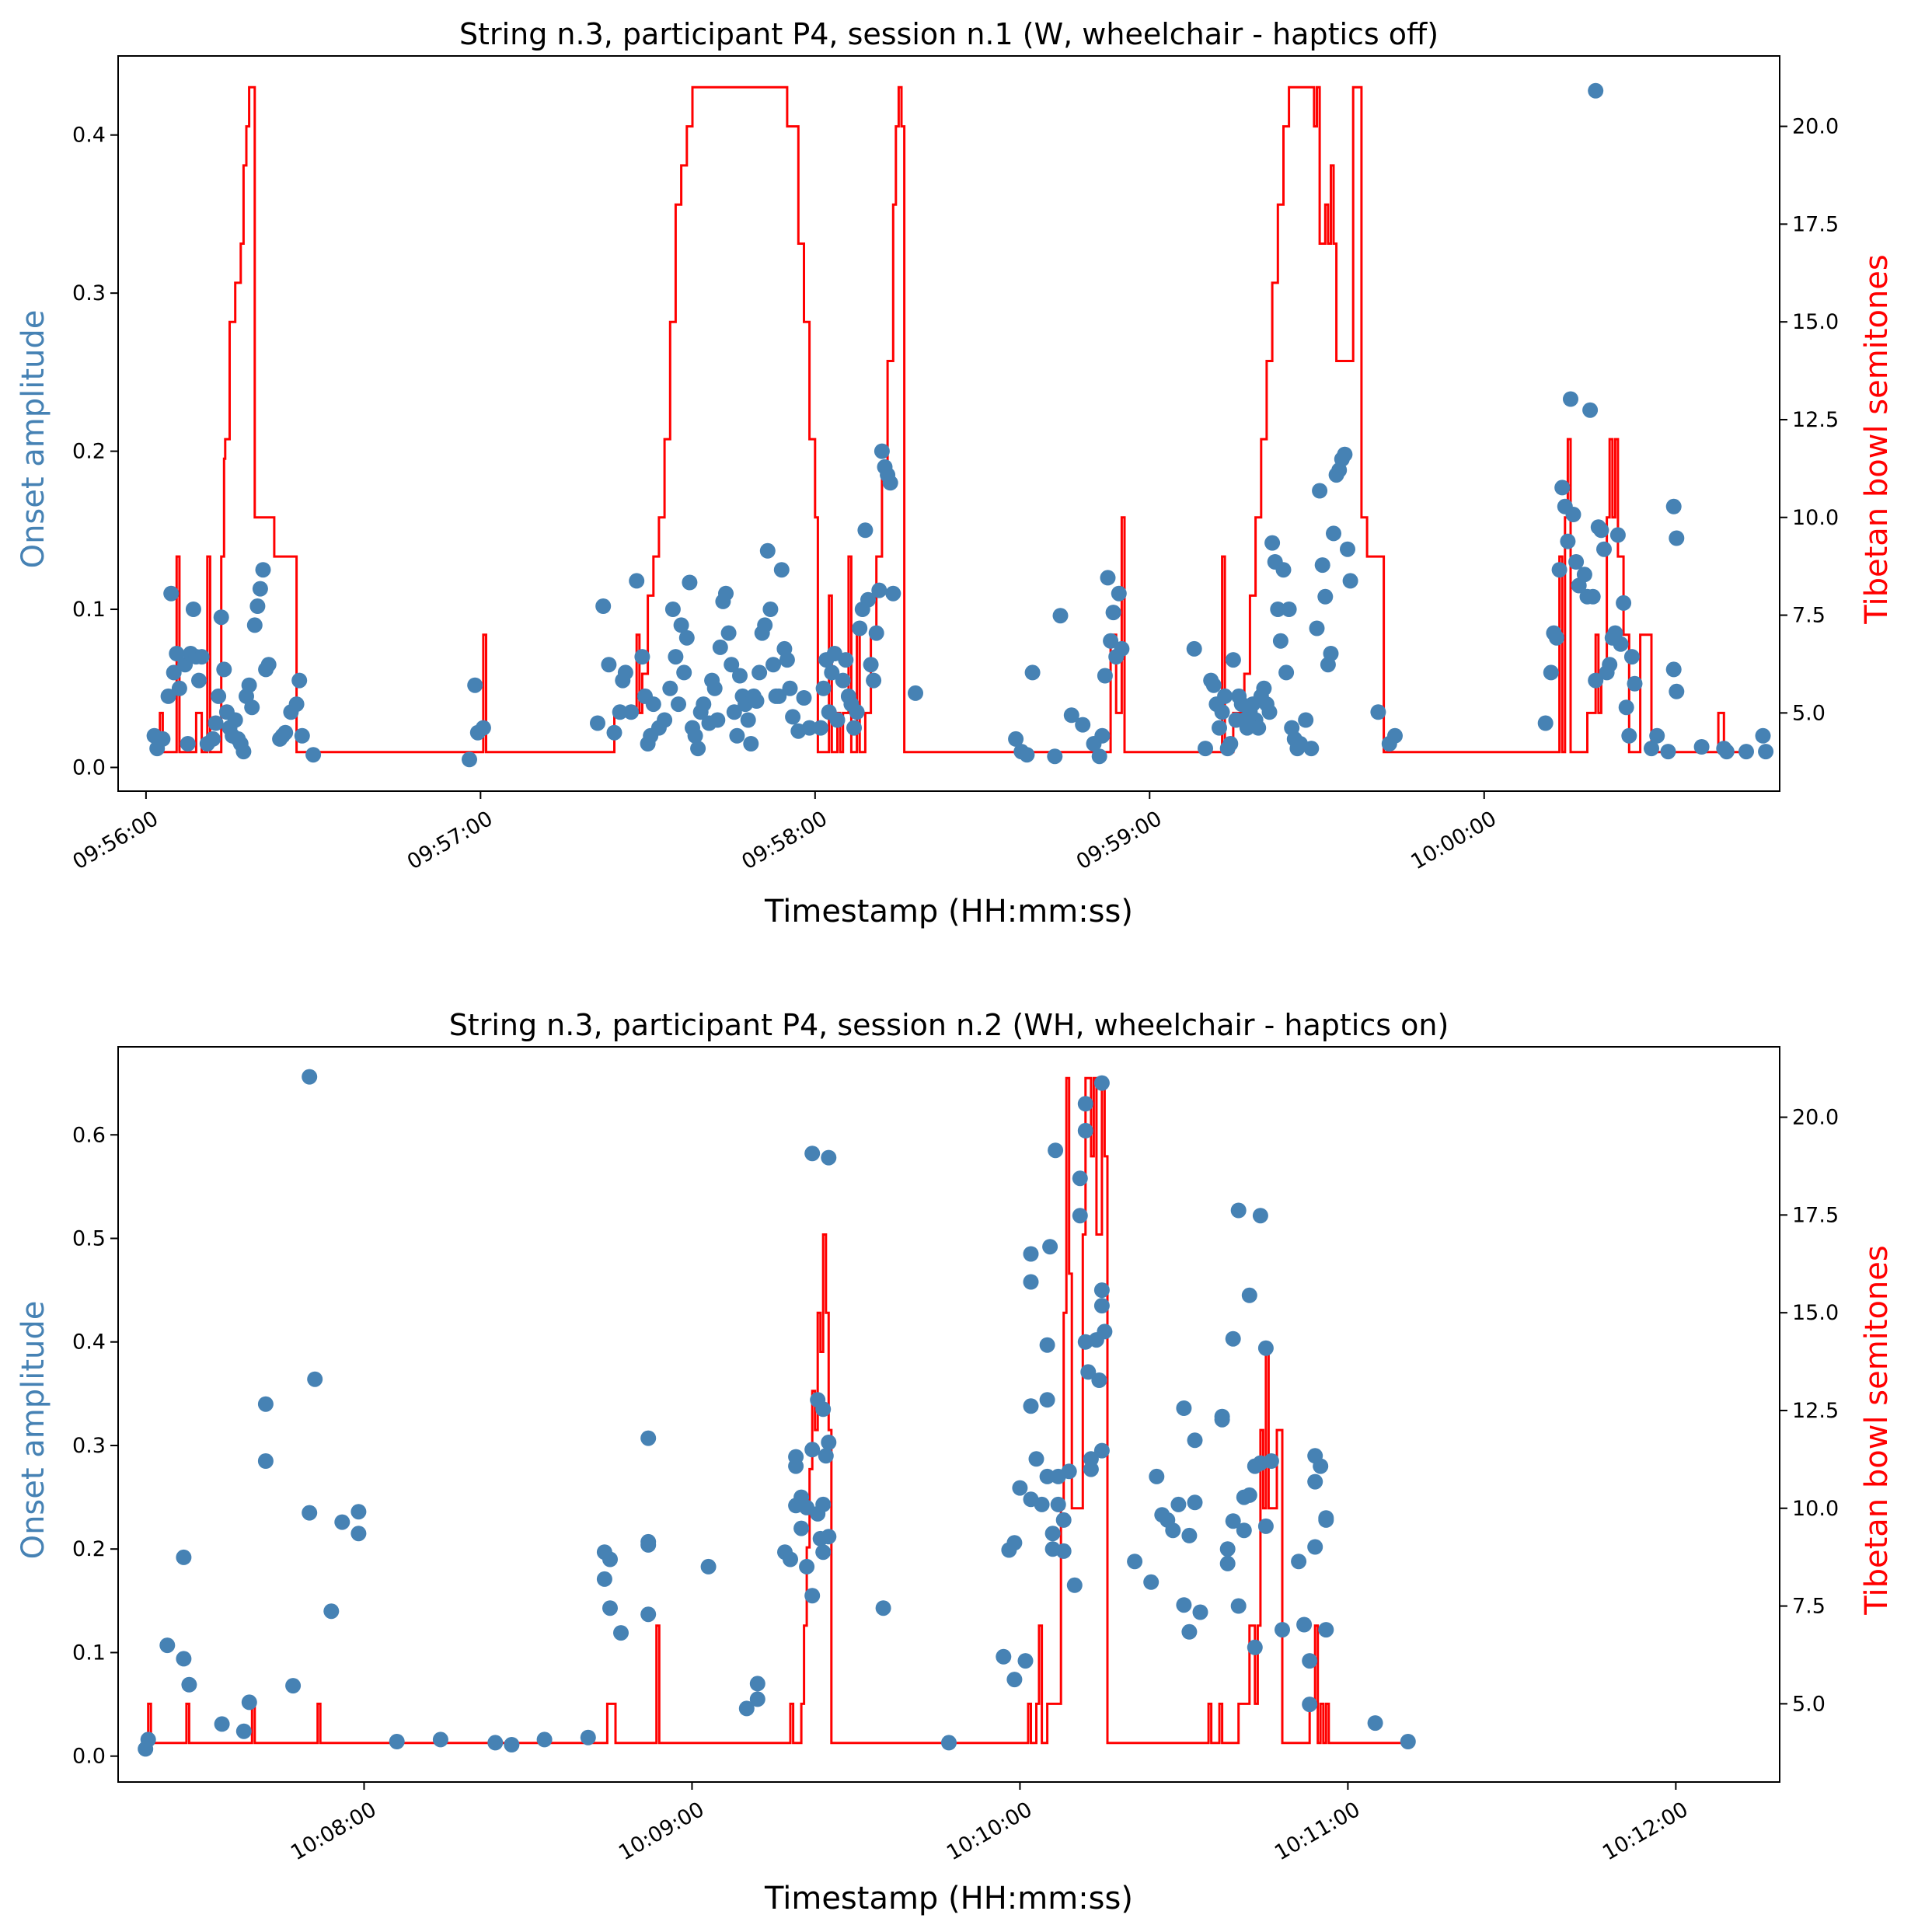 The width and height of the screenshot is (1911, 1932). What do you see at coordinates (33, 439) in the screenshot?
I see `y-axis-label: Onset amplitude` at bounding box center [33, 439].